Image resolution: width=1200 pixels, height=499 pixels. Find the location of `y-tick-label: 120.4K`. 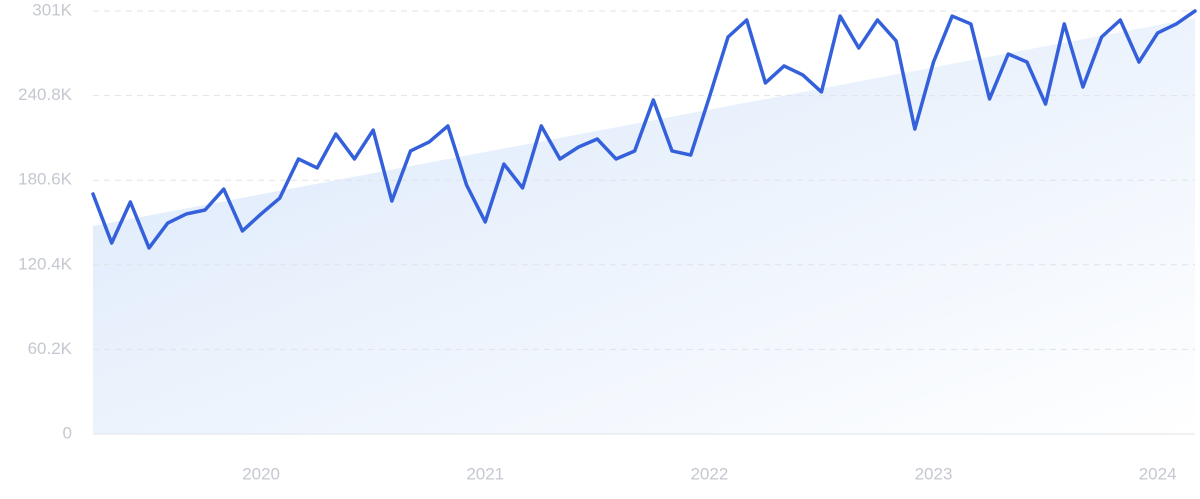

y-tick-label: 120.4K is located at coordinates (45, 263).